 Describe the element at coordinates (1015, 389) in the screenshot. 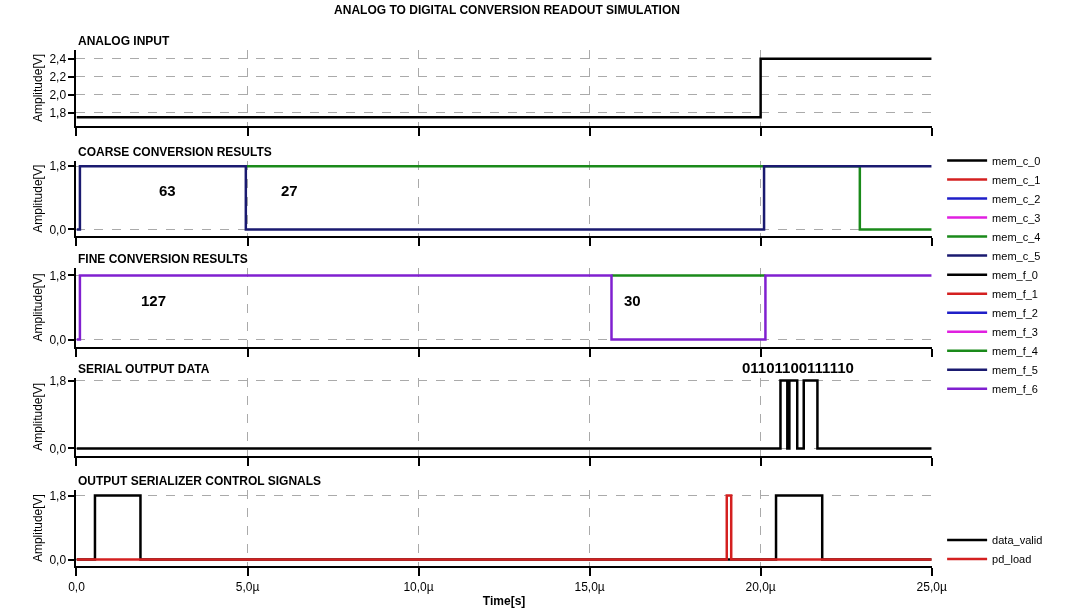

I see `legend-label: mem_f_6` at that location.